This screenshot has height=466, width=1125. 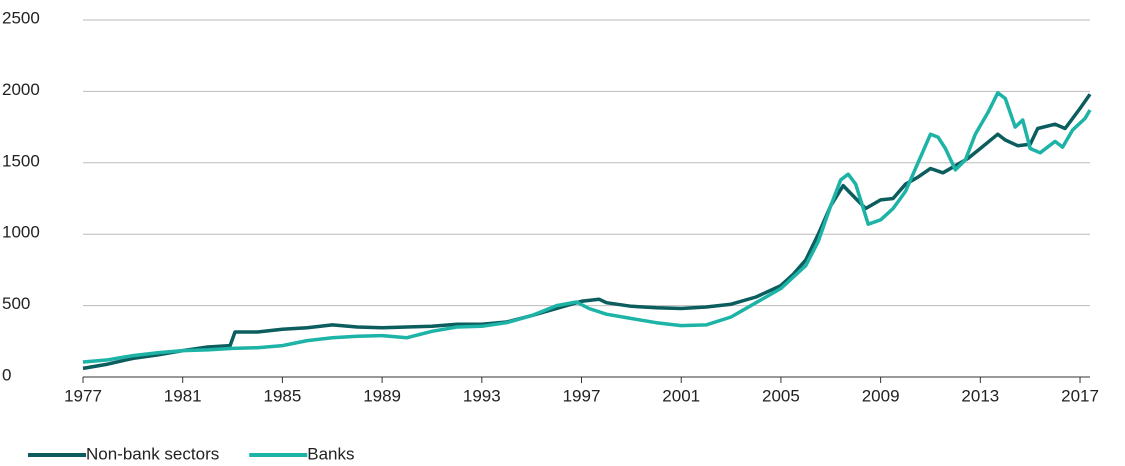 I want to click on y-tick-label: 2000, so click(x=21, y=89).